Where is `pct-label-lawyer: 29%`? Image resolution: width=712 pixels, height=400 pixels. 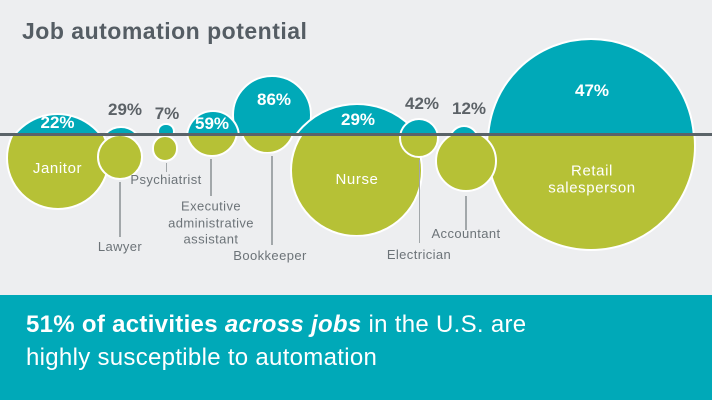
pct-label-lawyer: 29% is located at coordinates (125, 109).